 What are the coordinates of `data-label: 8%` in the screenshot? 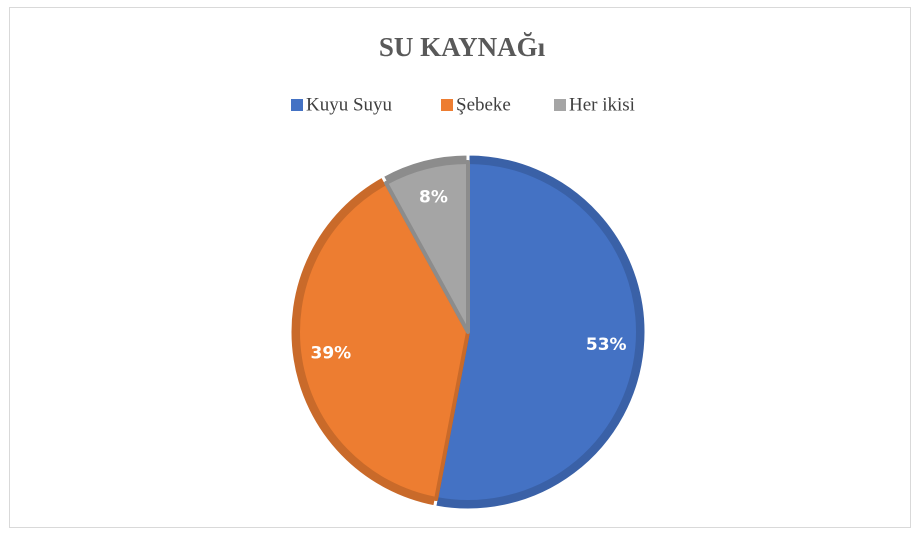 It's located at (433, 198).